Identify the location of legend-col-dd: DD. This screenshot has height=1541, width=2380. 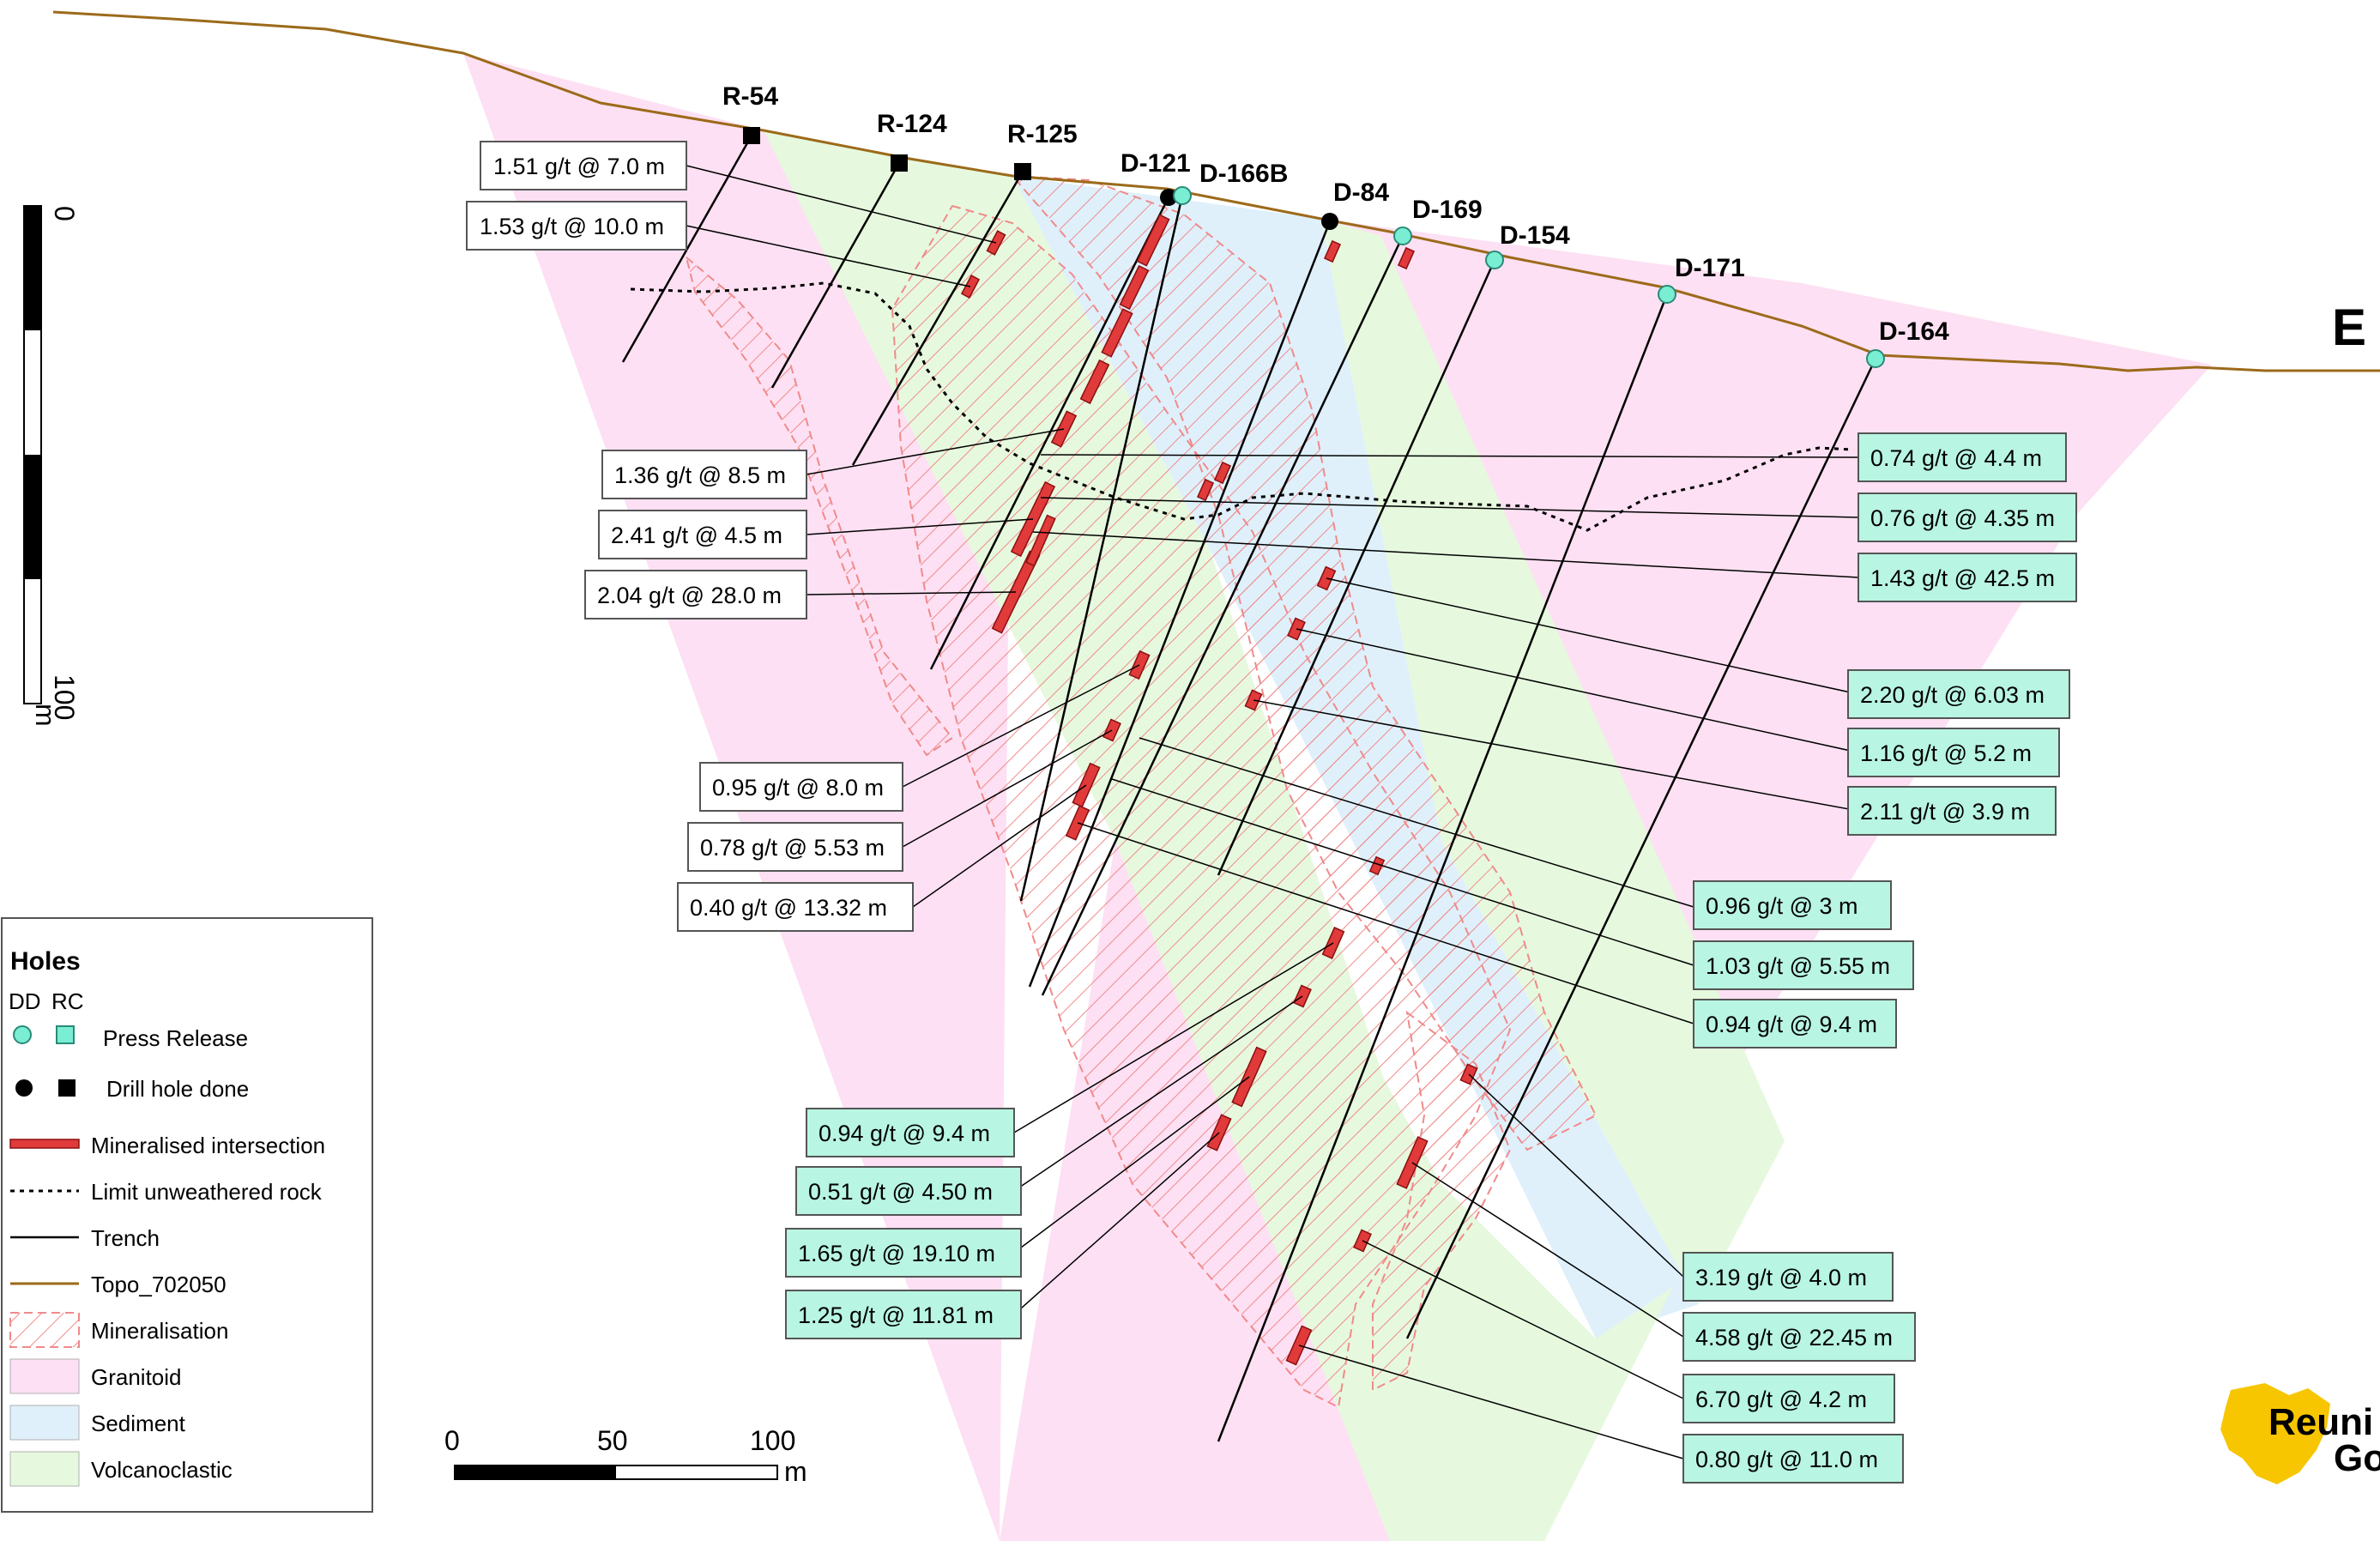
(25, 1001).